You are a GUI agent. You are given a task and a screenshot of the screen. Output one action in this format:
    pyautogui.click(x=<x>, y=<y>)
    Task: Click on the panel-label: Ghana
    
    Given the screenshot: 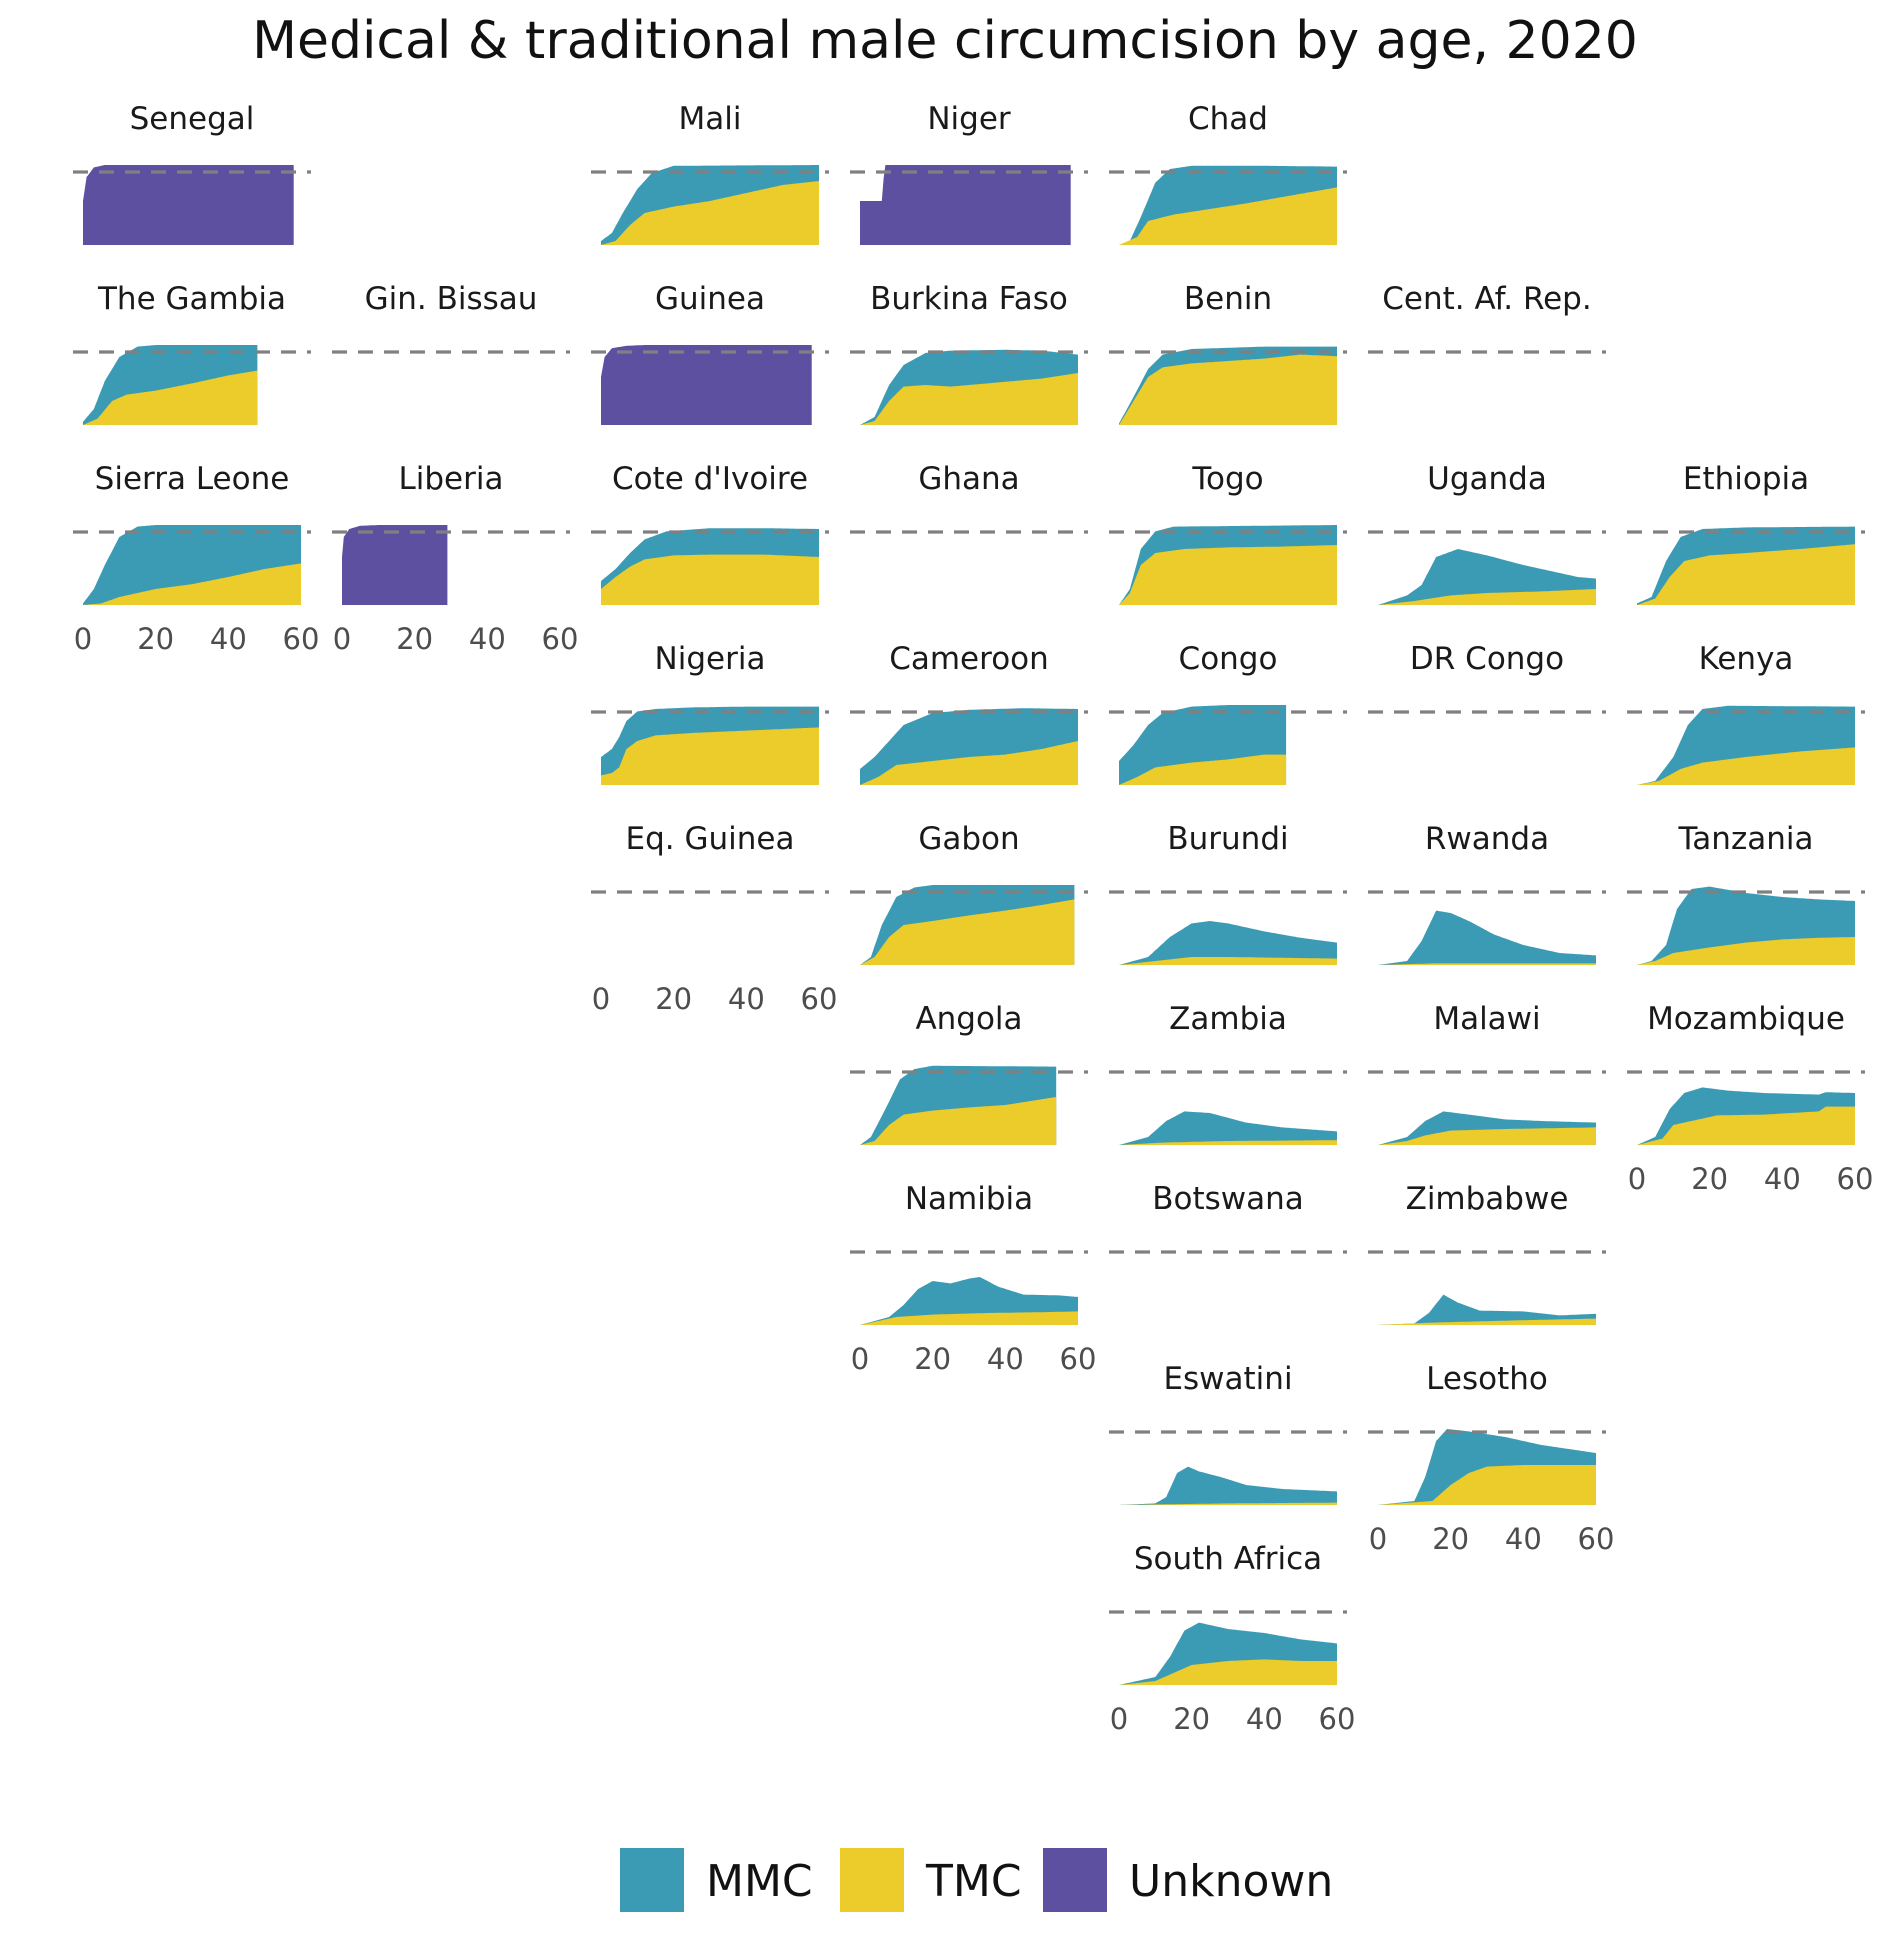 What is the action you would take?
    pyautogui.click(x=968, y=479)
    